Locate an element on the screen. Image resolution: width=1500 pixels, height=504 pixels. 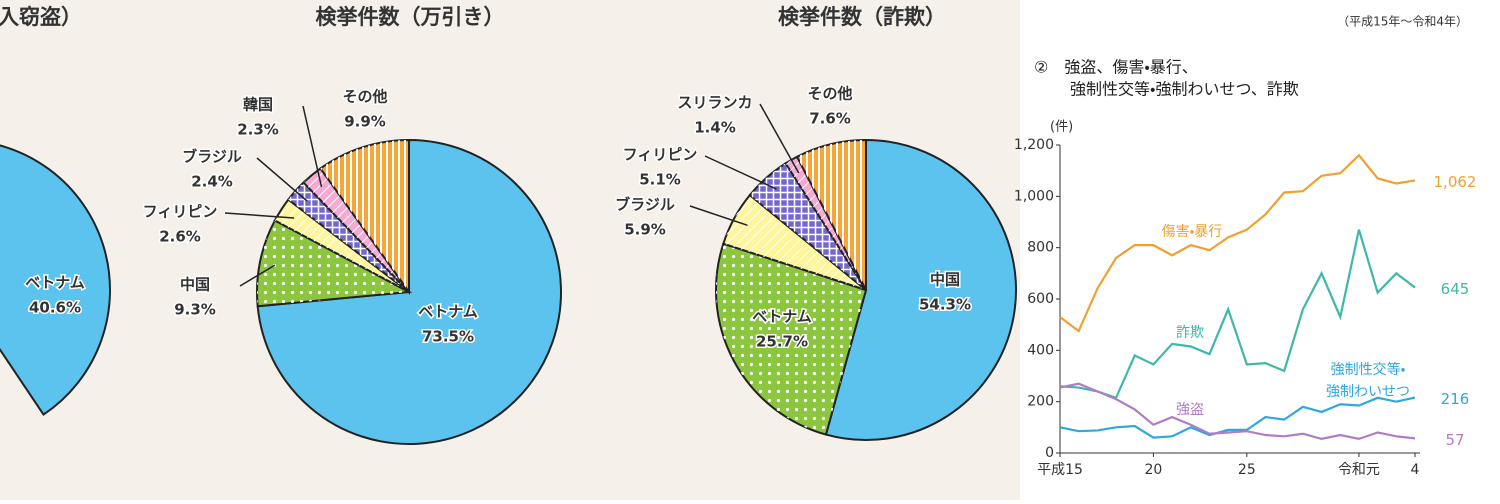
slice-label: スリランカ is located at coordinates (714, 103).